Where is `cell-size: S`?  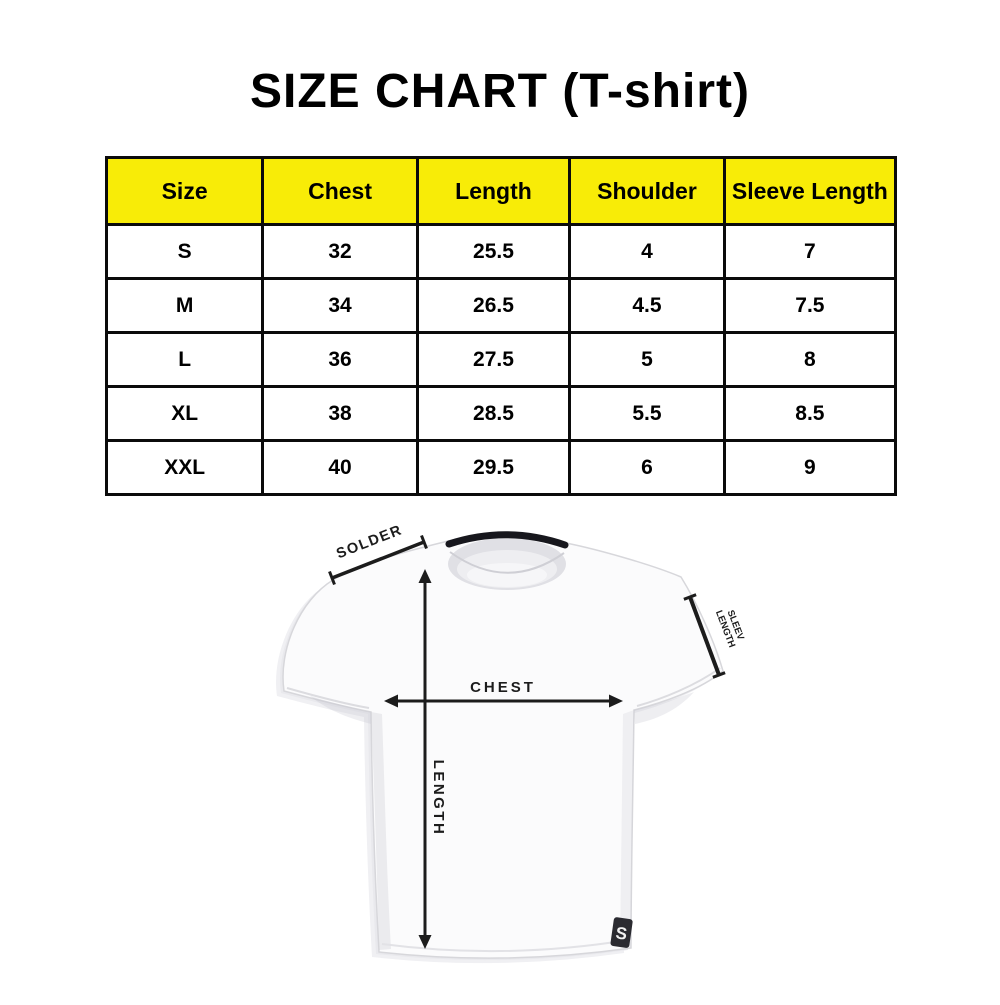
cell-size: S is located at coordinates (184, 251).